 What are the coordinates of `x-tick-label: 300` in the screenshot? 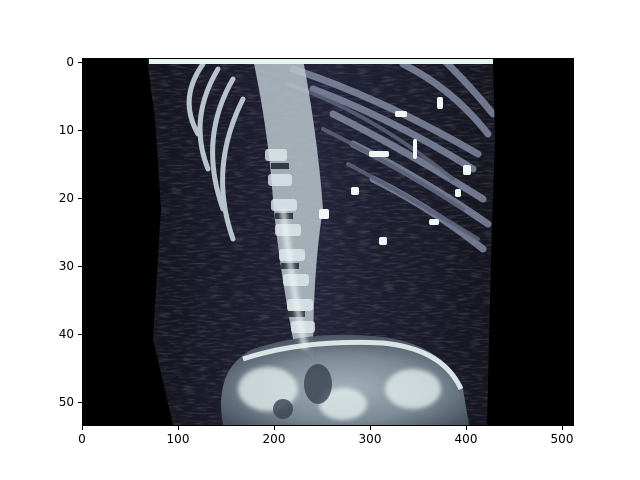 It's located at (370, 439).